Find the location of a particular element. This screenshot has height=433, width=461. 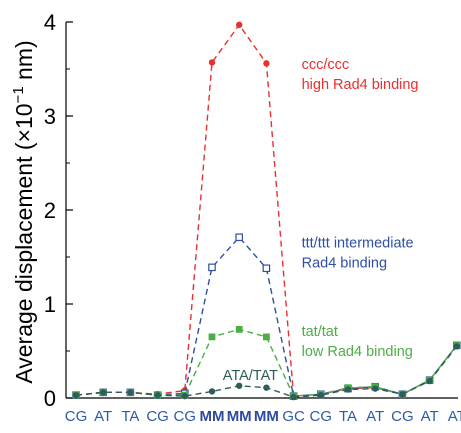

y-label-part: Average displacement ( is located at coordinates (24, 263).